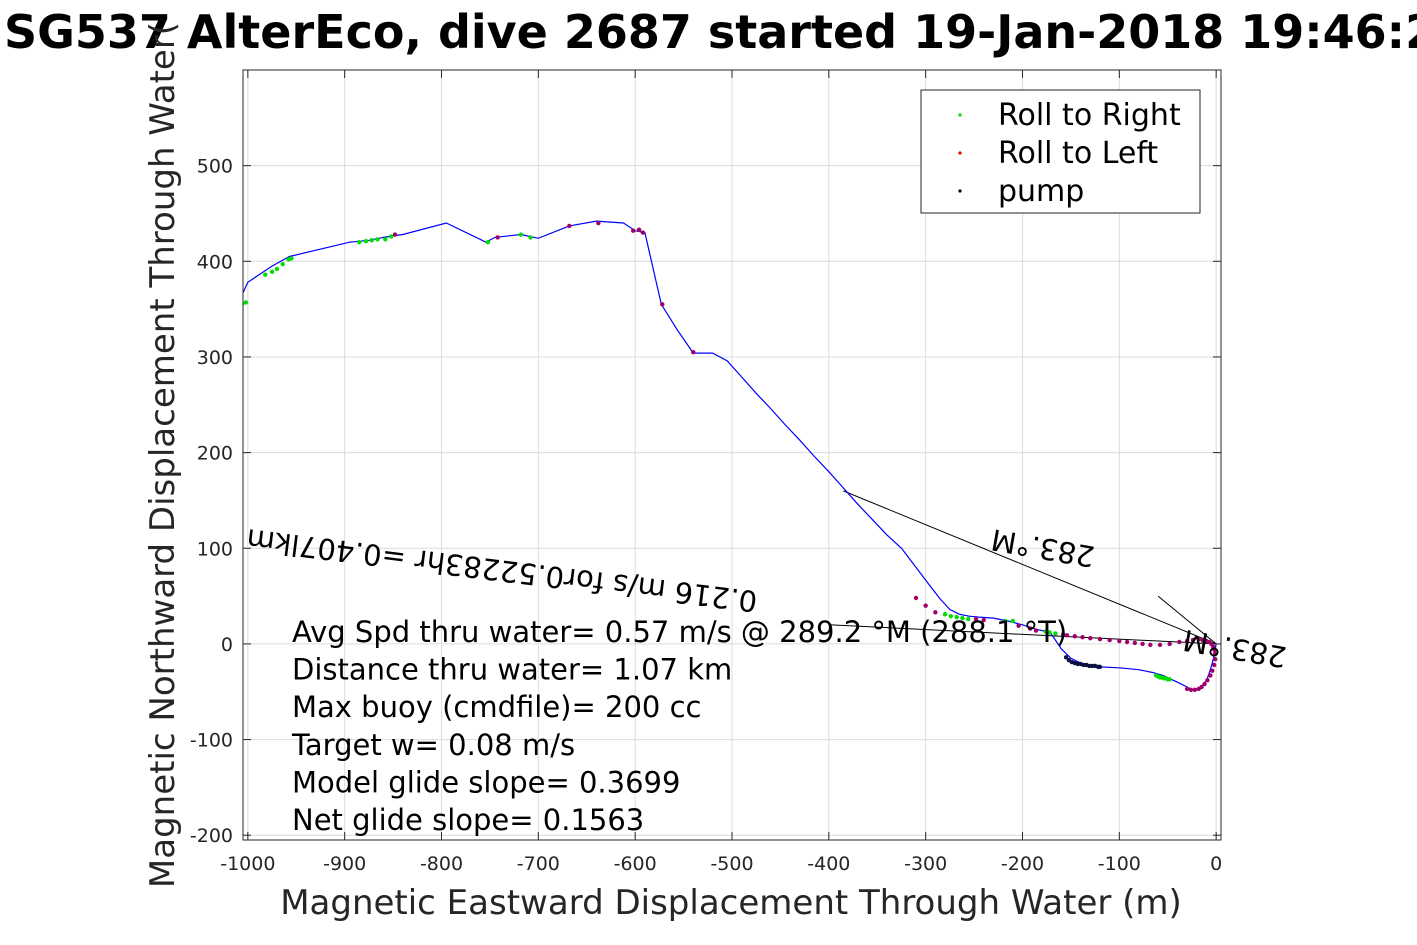 The height and width of the screenshot is (945, 1417). I want to click on annotation-line: Max buoy (cmdfile)= 200 cc, so click(496, 707).